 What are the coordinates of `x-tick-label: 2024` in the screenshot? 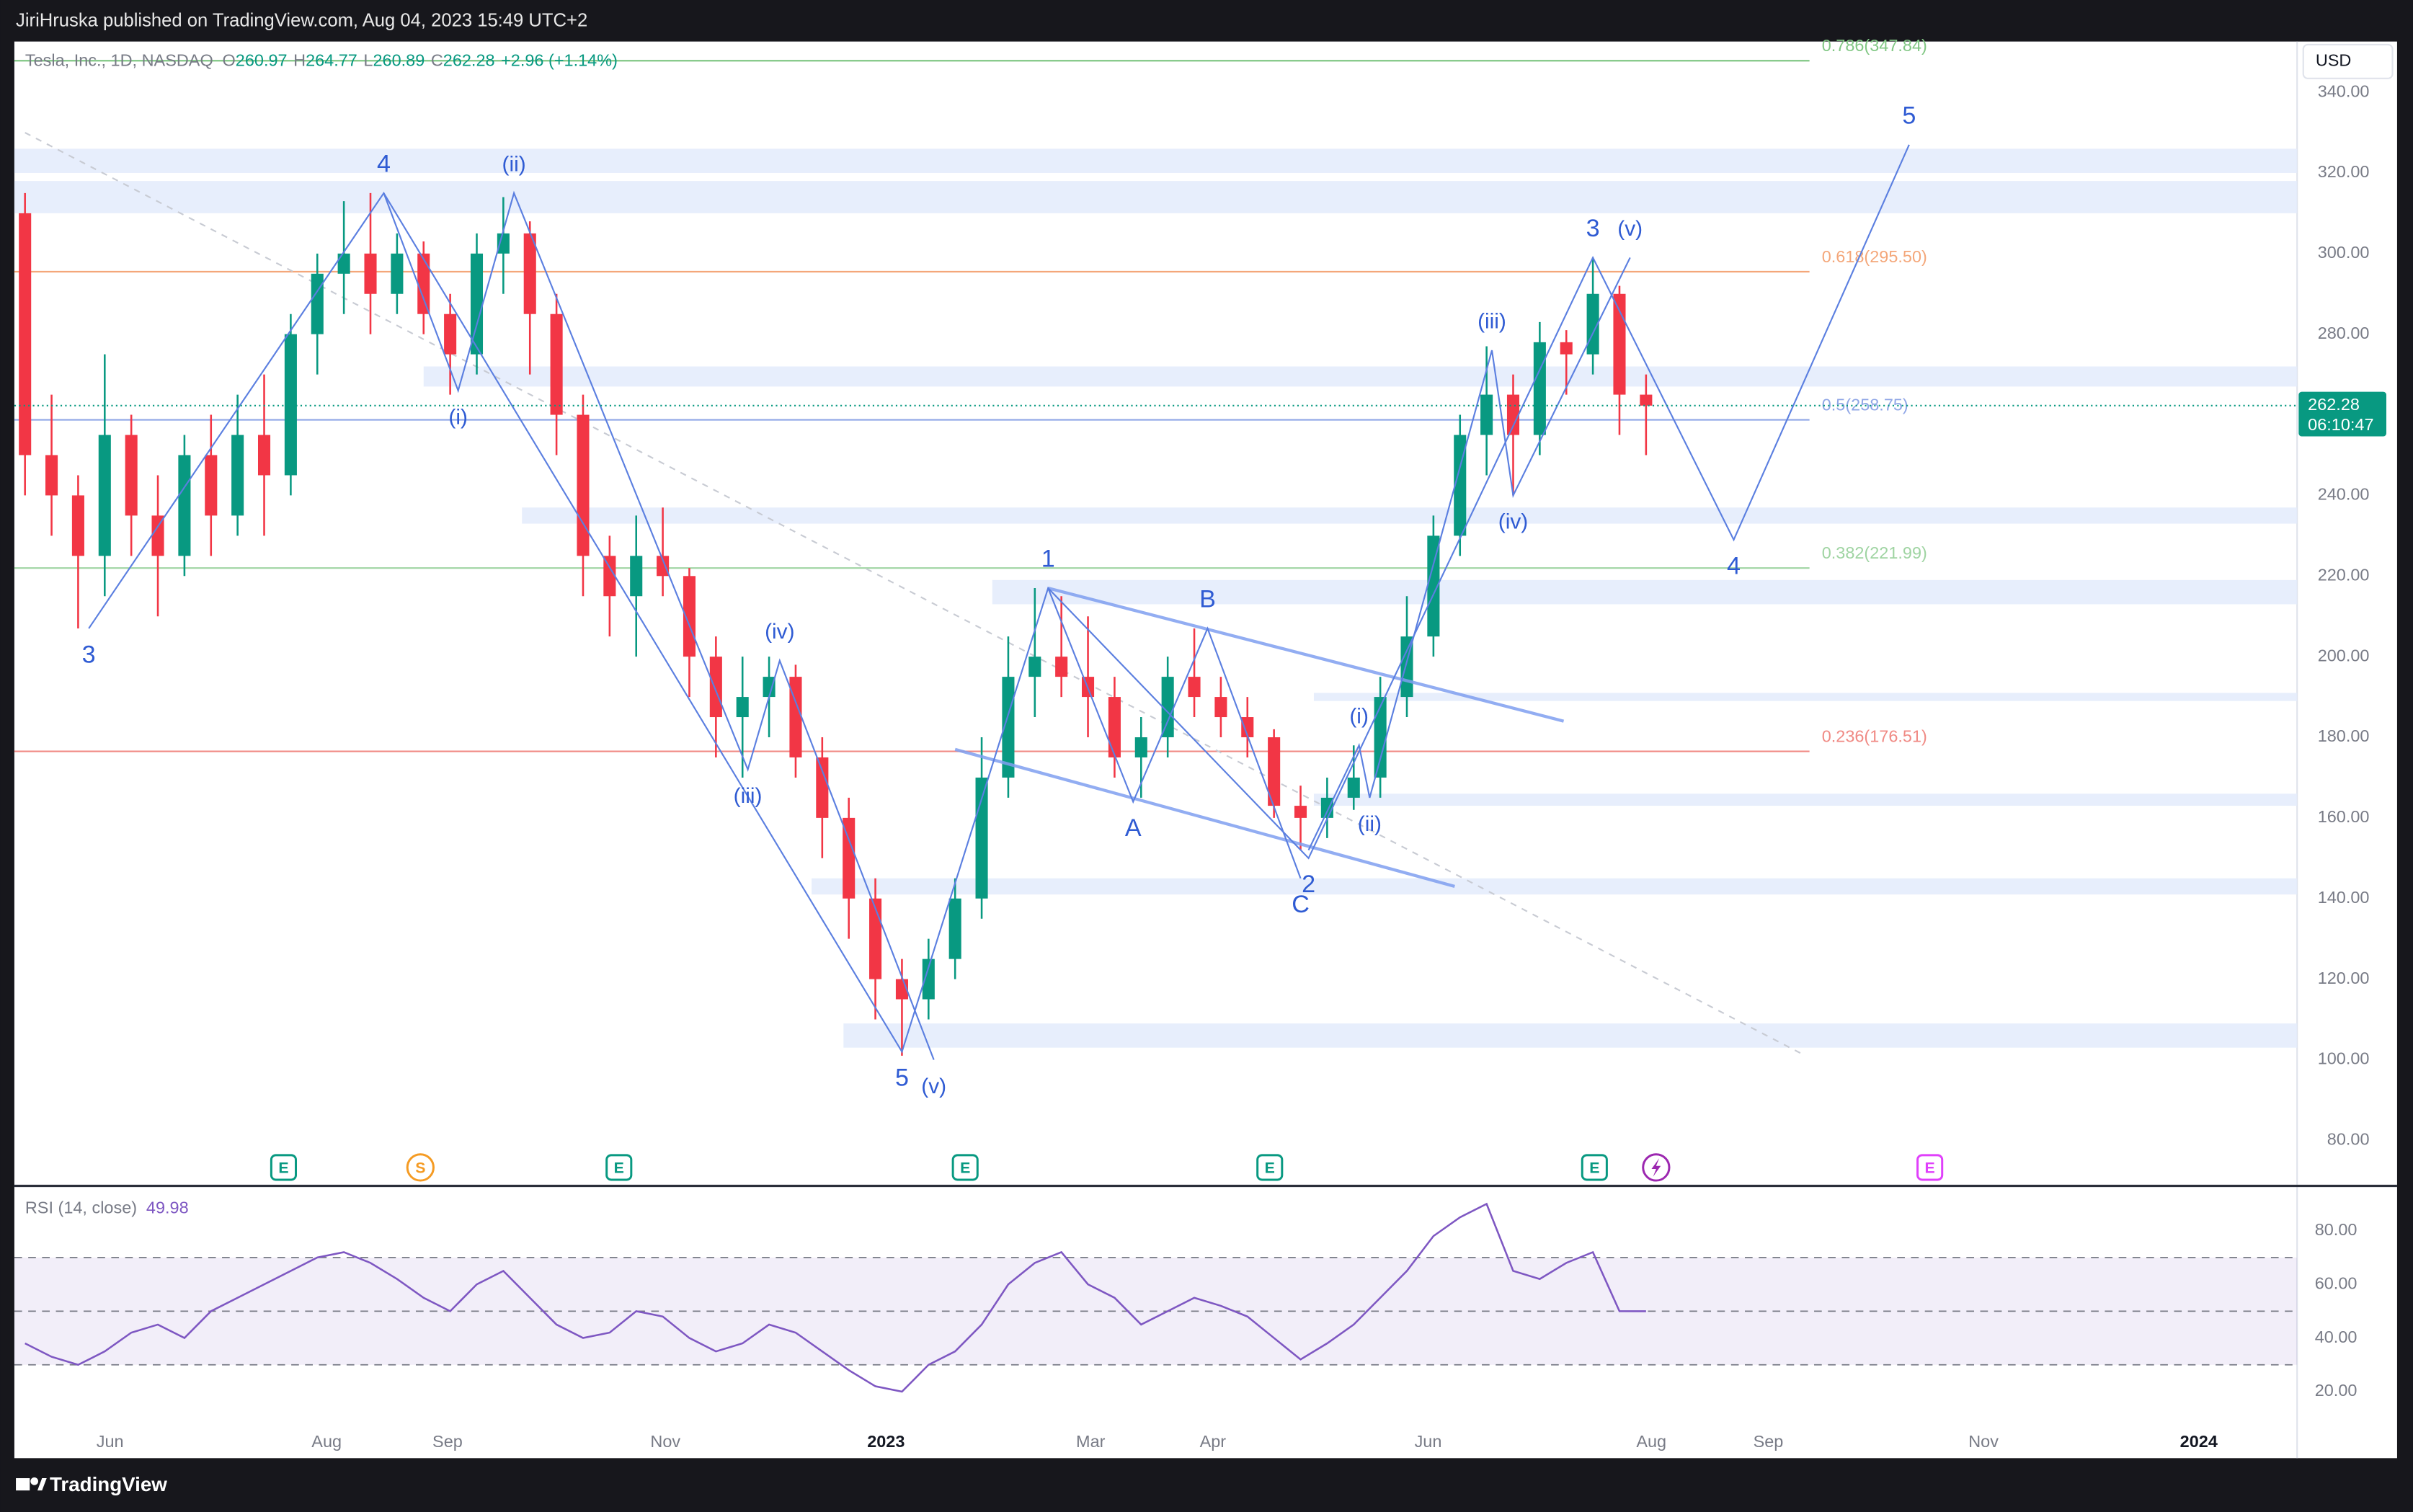 It's located at (2199, 1442).